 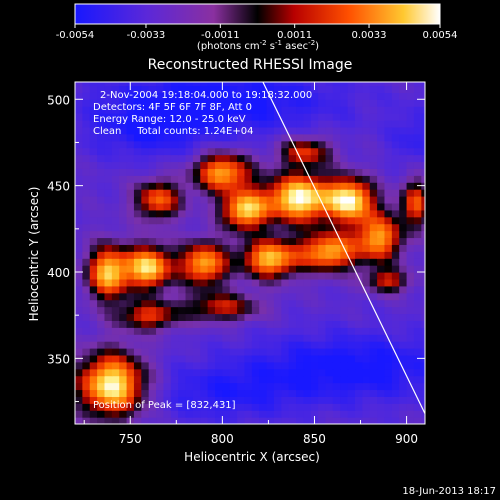 I want to click on annotation-time-range: 2-Nov-2004 19:18:04.000 to 19:18:32.000, so click(x=206, y=95).